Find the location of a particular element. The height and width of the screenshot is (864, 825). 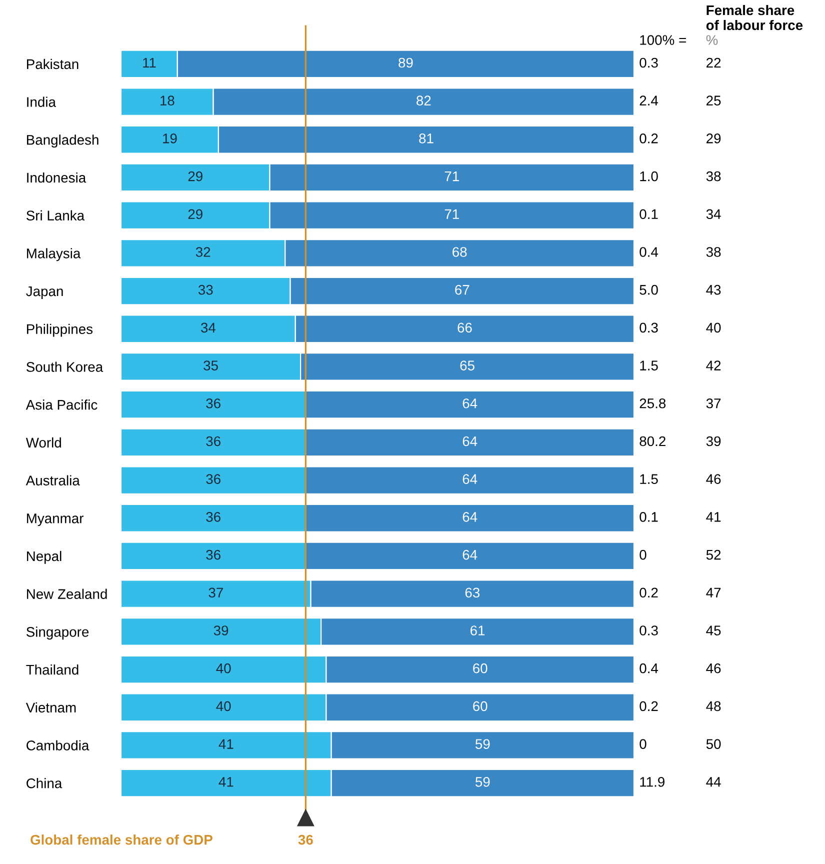

text: 34 is located at coordinates (713, 214).